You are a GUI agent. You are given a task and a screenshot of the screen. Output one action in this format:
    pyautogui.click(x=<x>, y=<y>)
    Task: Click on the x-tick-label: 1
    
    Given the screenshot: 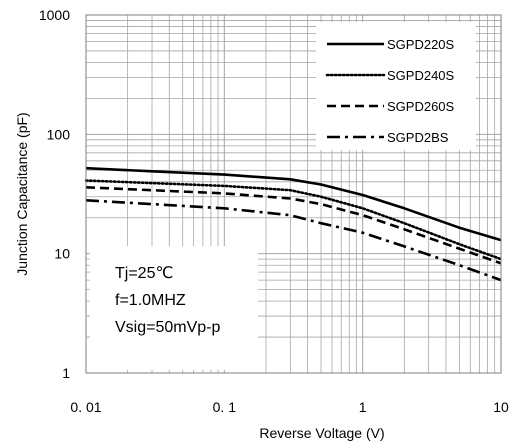 What is the action you would take?
    pyautogui.click(x=363, y=407)
    